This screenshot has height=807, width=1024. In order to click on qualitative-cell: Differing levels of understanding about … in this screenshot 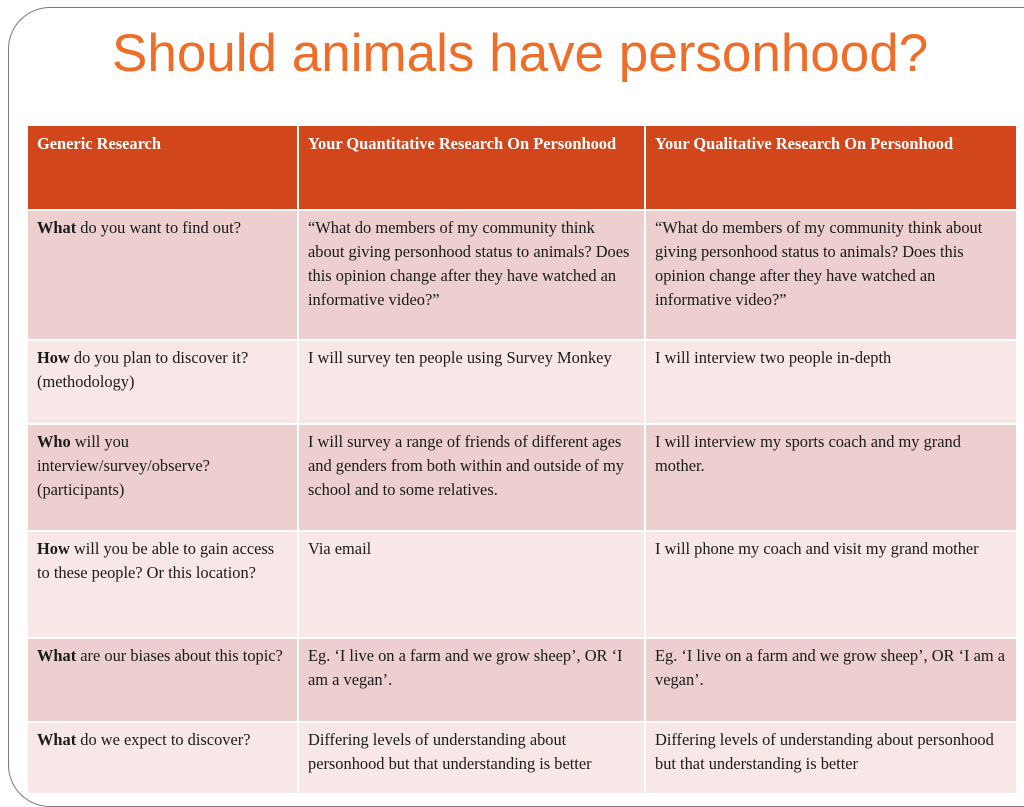, I will do `click(831, 758)`.